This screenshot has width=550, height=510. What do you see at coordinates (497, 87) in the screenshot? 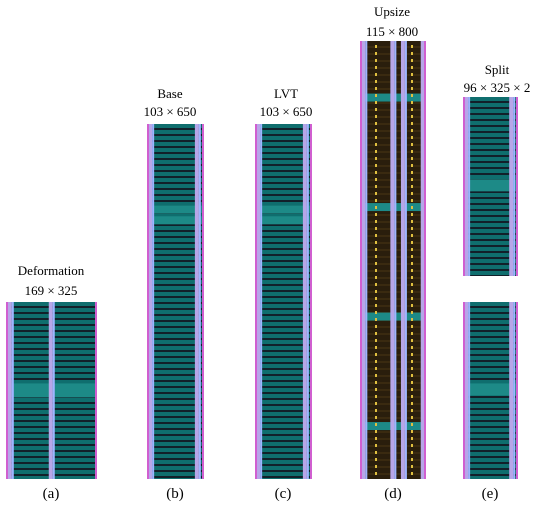
I see `panel-e-dims: 96 × 325 × 2` at bounding box center [497, 87].